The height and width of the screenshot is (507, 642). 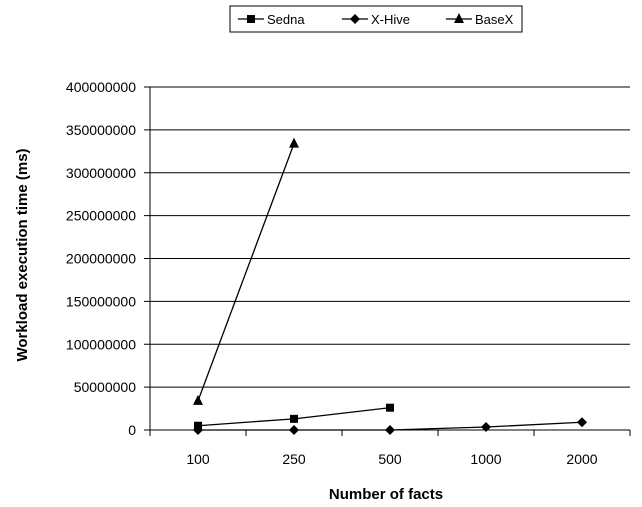 I want to click on x-tick-label: 1000, so click(x=485, y=459).